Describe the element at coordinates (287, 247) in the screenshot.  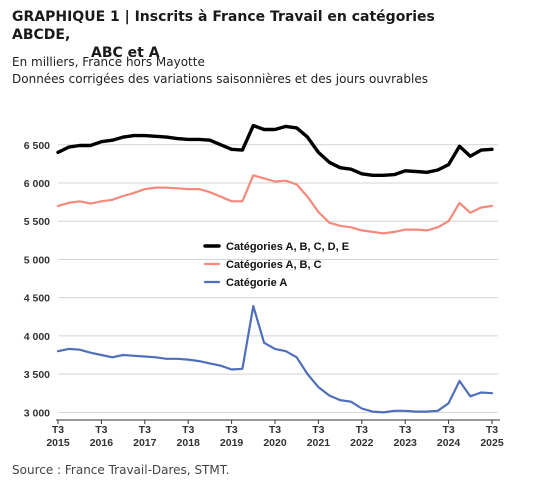
I see `legend-label-0: Catégories A, B, C, D, E` at that location.